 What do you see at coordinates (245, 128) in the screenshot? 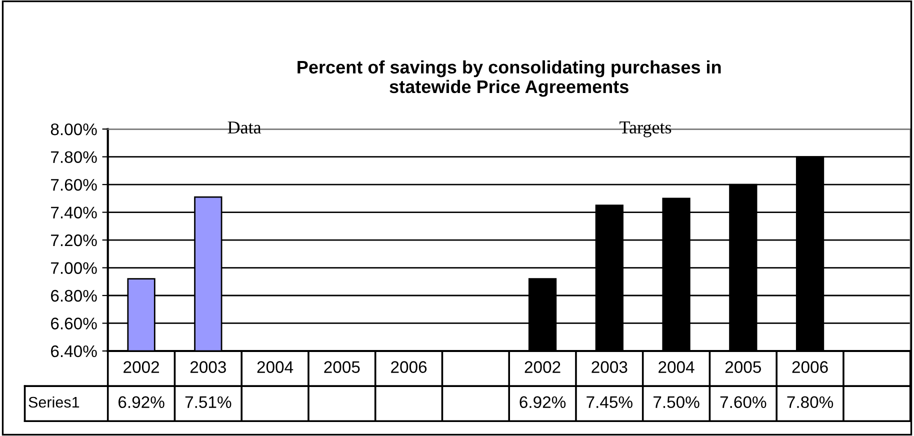
I see `annotation: Data` at bounding box center [245, 128].